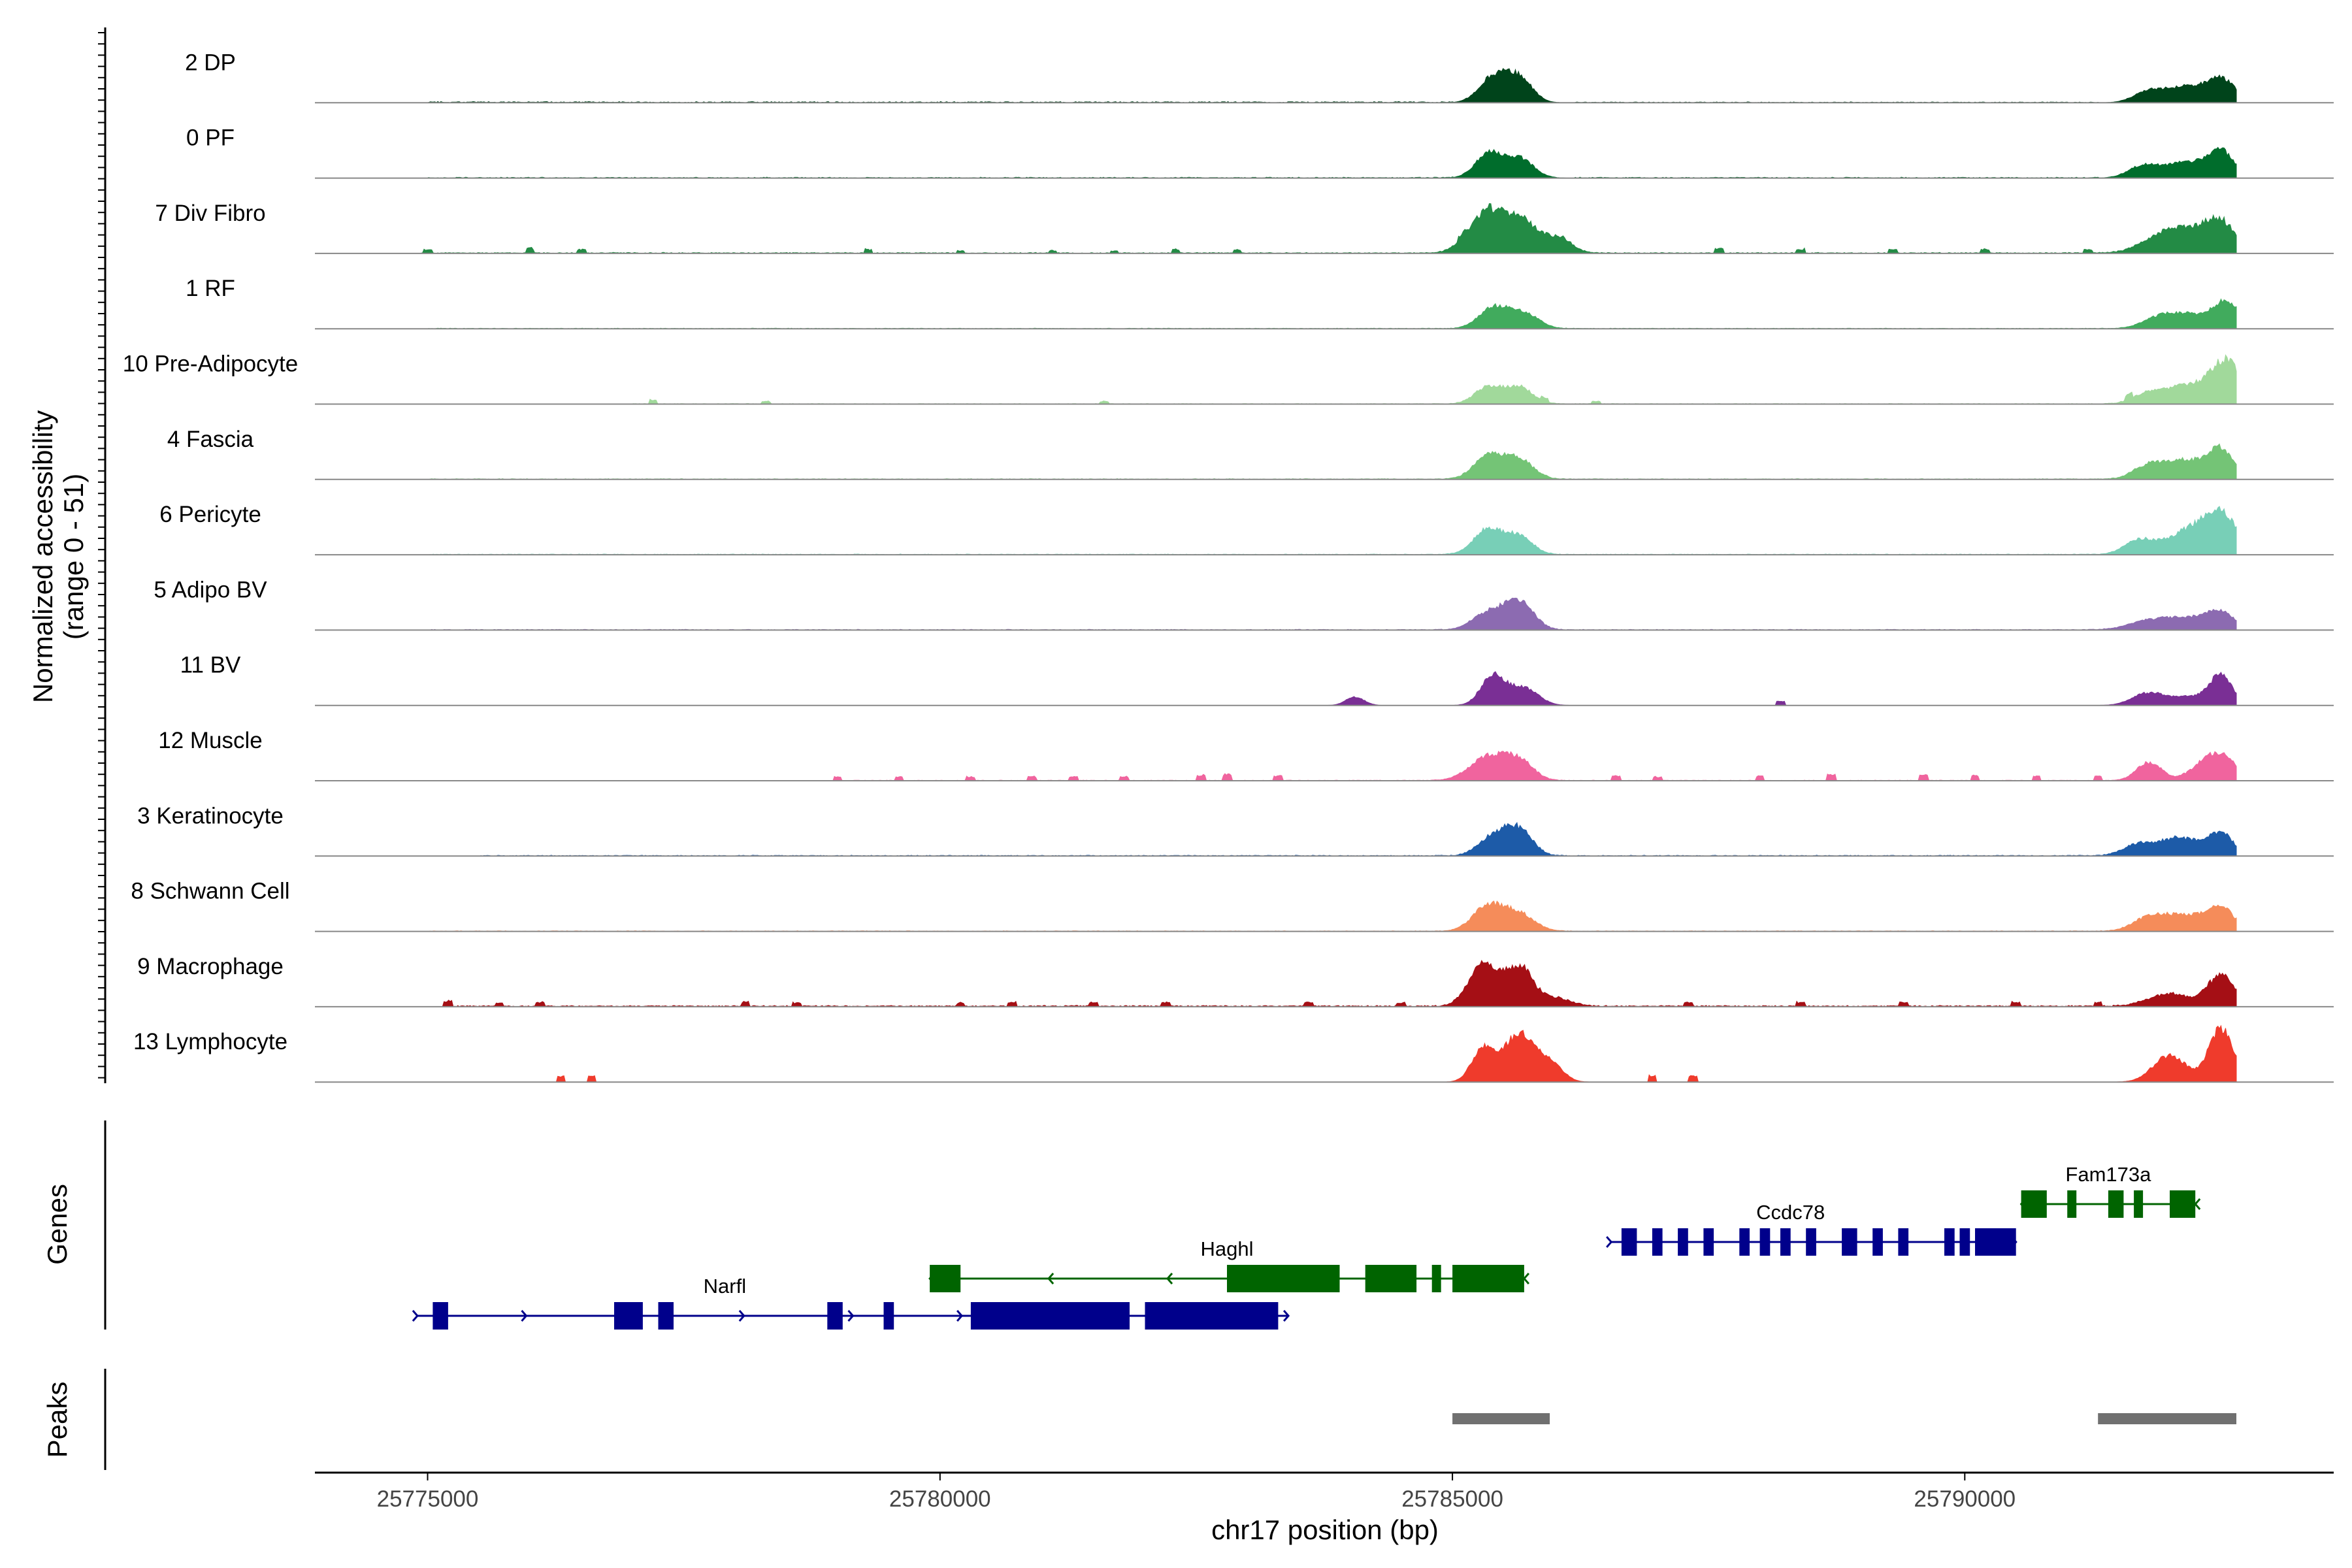  What do you see at coordinates (1790, 1212) in the screenshot?
I see `gene-label: Ccdc78` at bounding box center [1790, 1212].